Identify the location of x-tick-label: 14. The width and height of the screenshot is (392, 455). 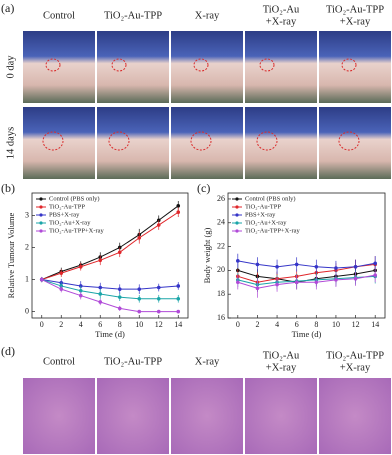
(375, 324).